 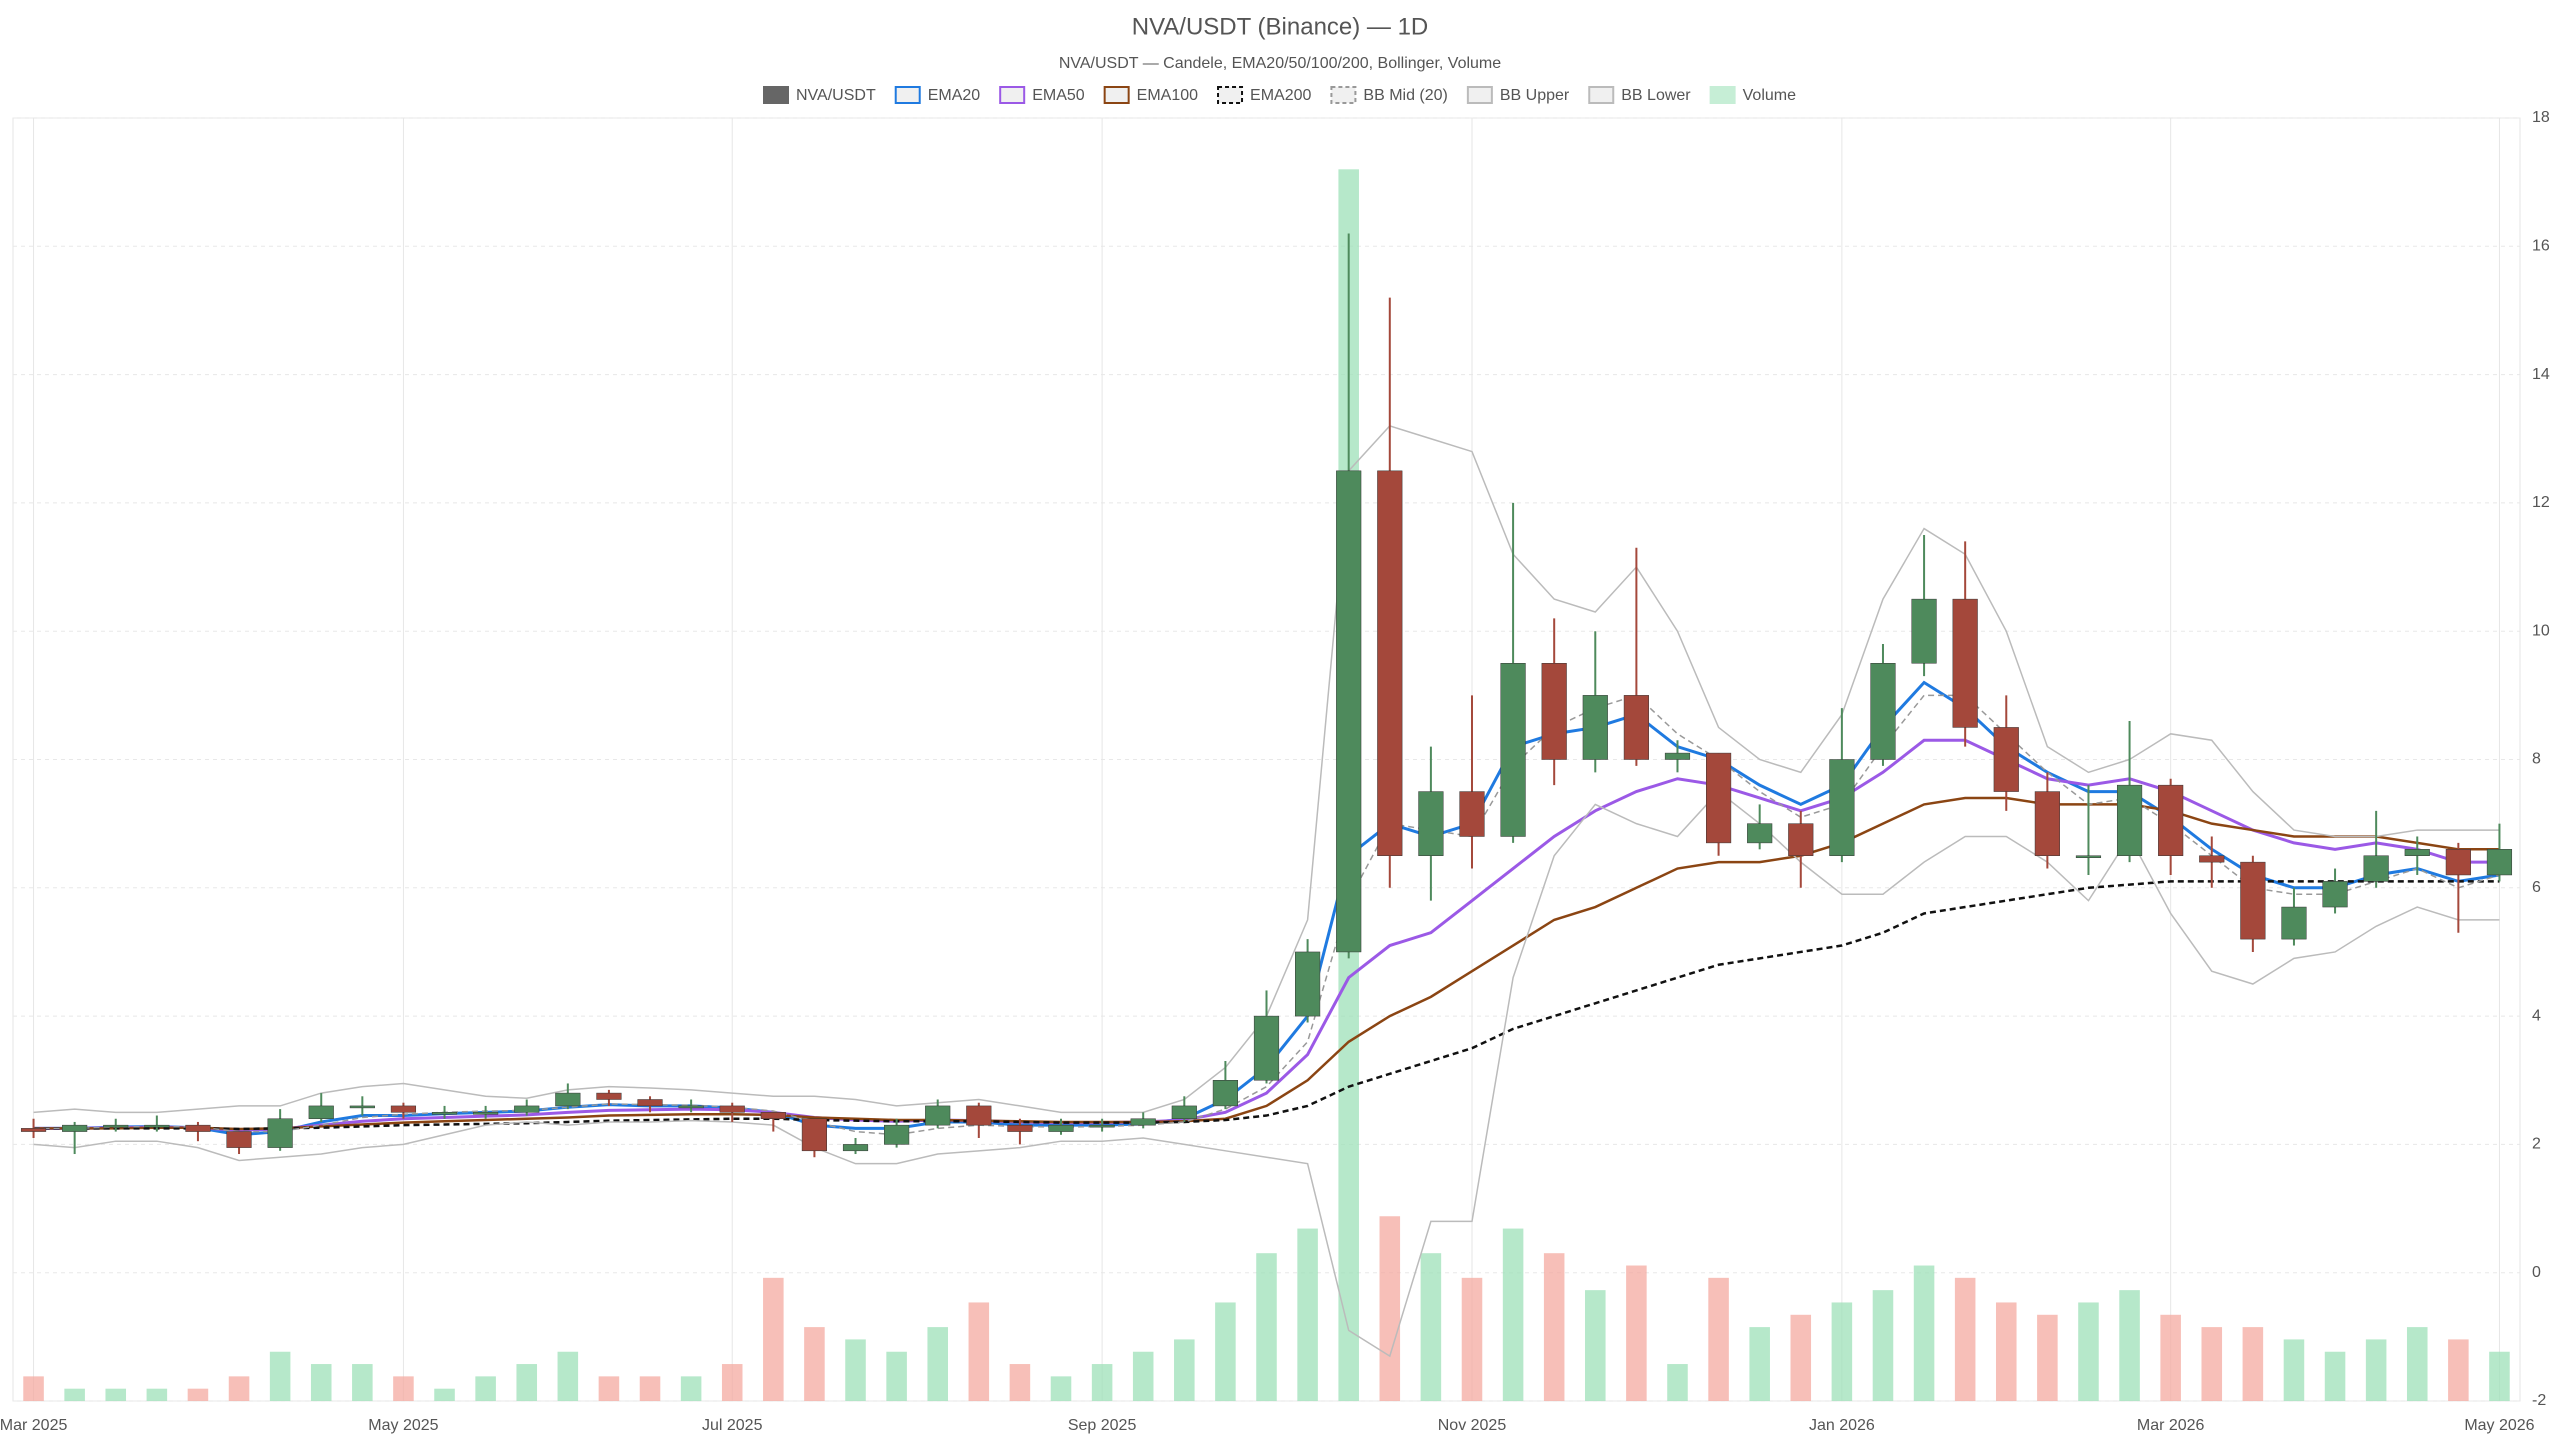 What do you see at coordinates (1102, 1425) in the screenshot?
I see `x-tick-label: Sep 2025` at bounding box center [1102, 1425].